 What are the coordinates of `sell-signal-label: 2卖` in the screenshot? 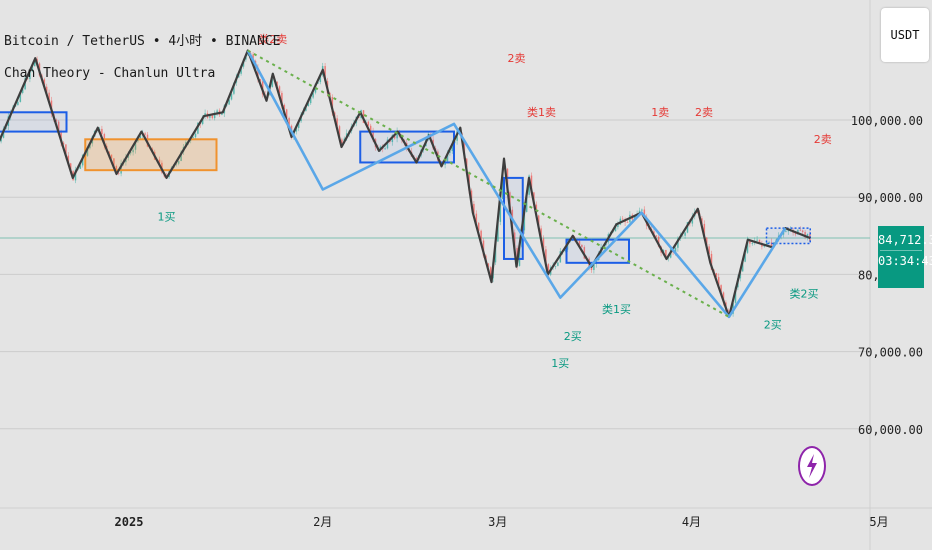 It's located at (704, 112).